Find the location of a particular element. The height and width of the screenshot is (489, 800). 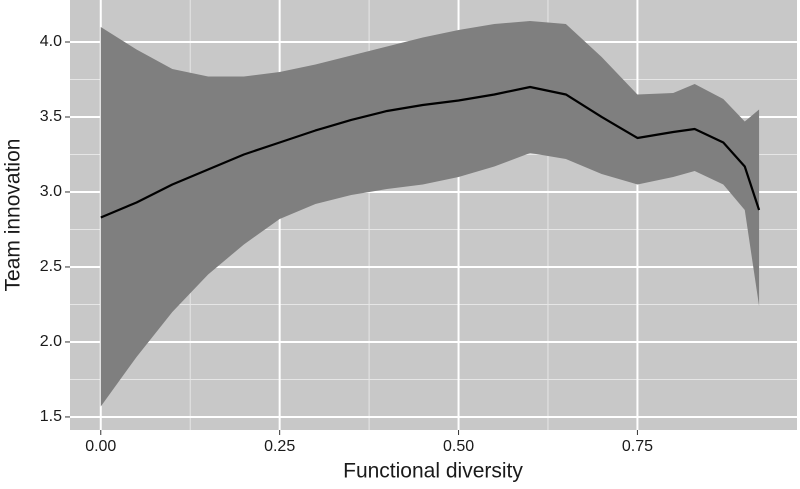

y-tick-label: 3.0 is located at coordinates (51, 191).